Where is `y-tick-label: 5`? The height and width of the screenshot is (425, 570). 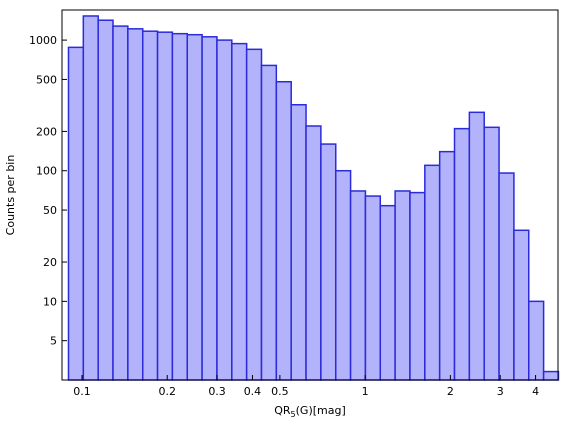 y-tick-label: 5 is located at coordinates (53, 341).